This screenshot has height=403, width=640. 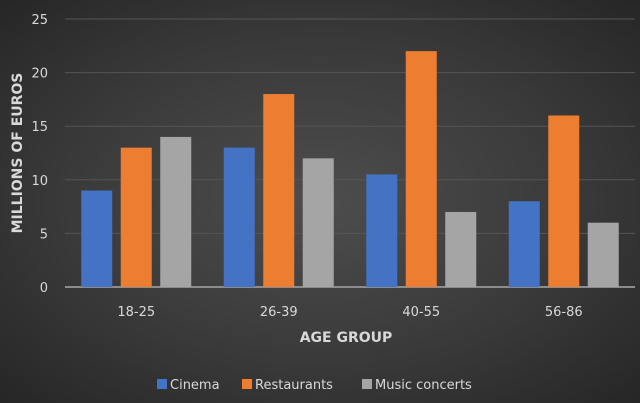 I want to click on x-tick-label: 26-39, so click(x=279, y=312).